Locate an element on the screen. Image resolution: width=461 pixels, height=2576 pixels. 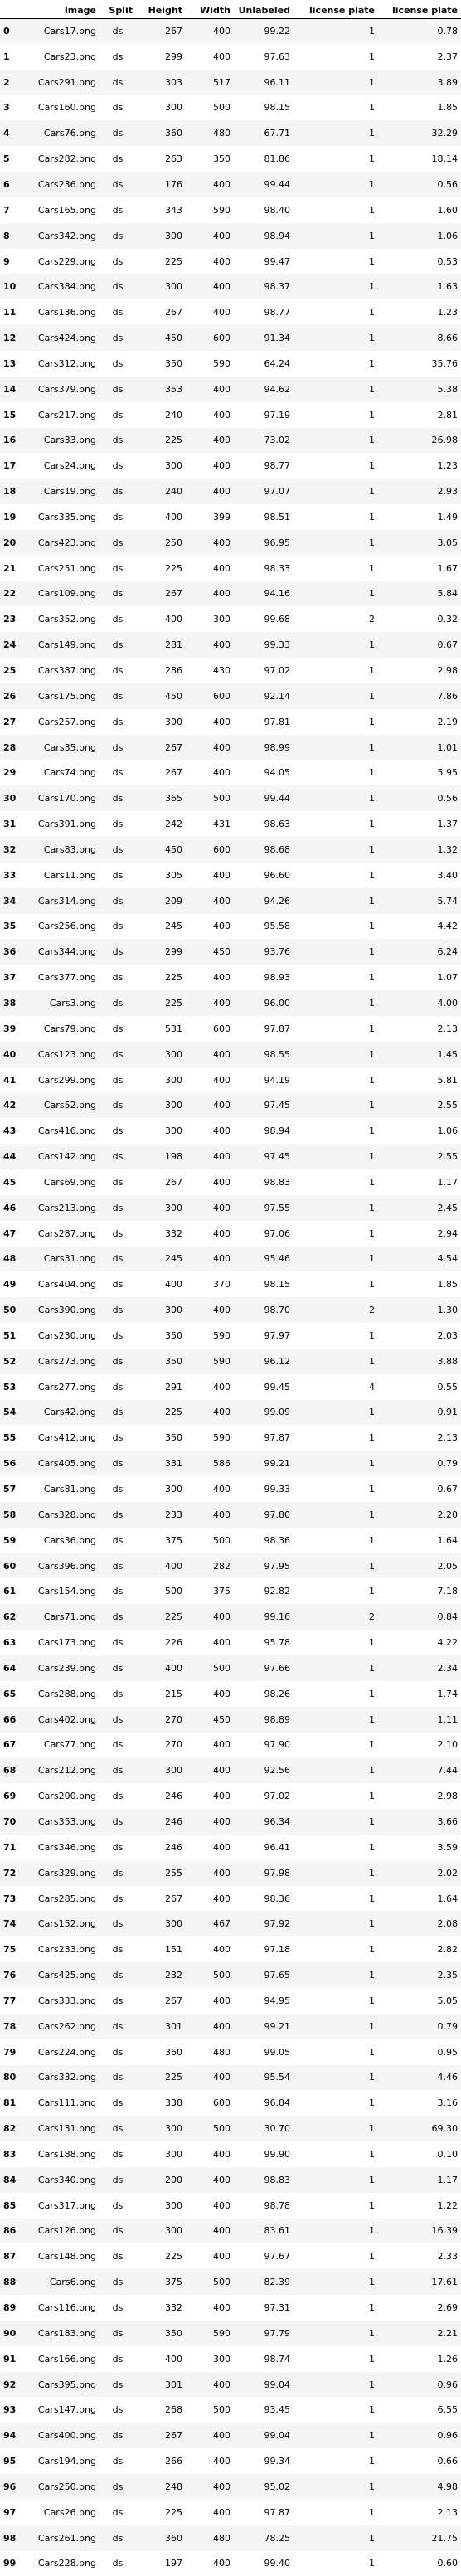
image-cell: Cars262.png is located at coordinates (66, 2026).